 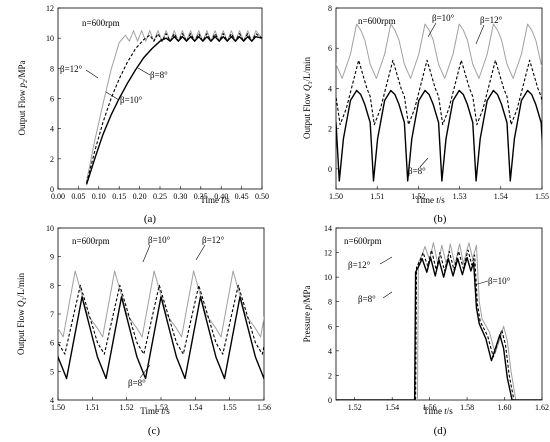 What do you see at coordinates (392, 407) in the screenshot?
I see `panel-d-xtick-label: 1.54` at bounding box center [392, 407].